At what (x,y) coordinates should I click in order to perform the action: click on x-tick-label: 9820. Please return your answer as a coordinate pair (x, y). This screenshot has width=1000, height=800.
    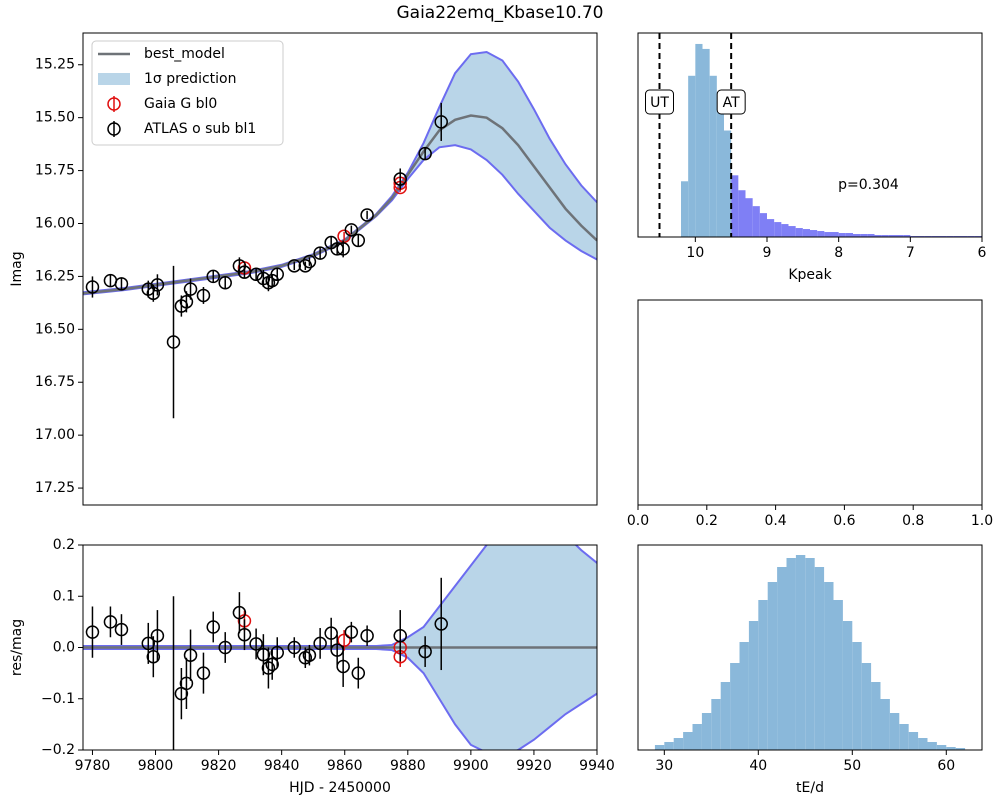
    Looking at the image, I should click on (219, 766).